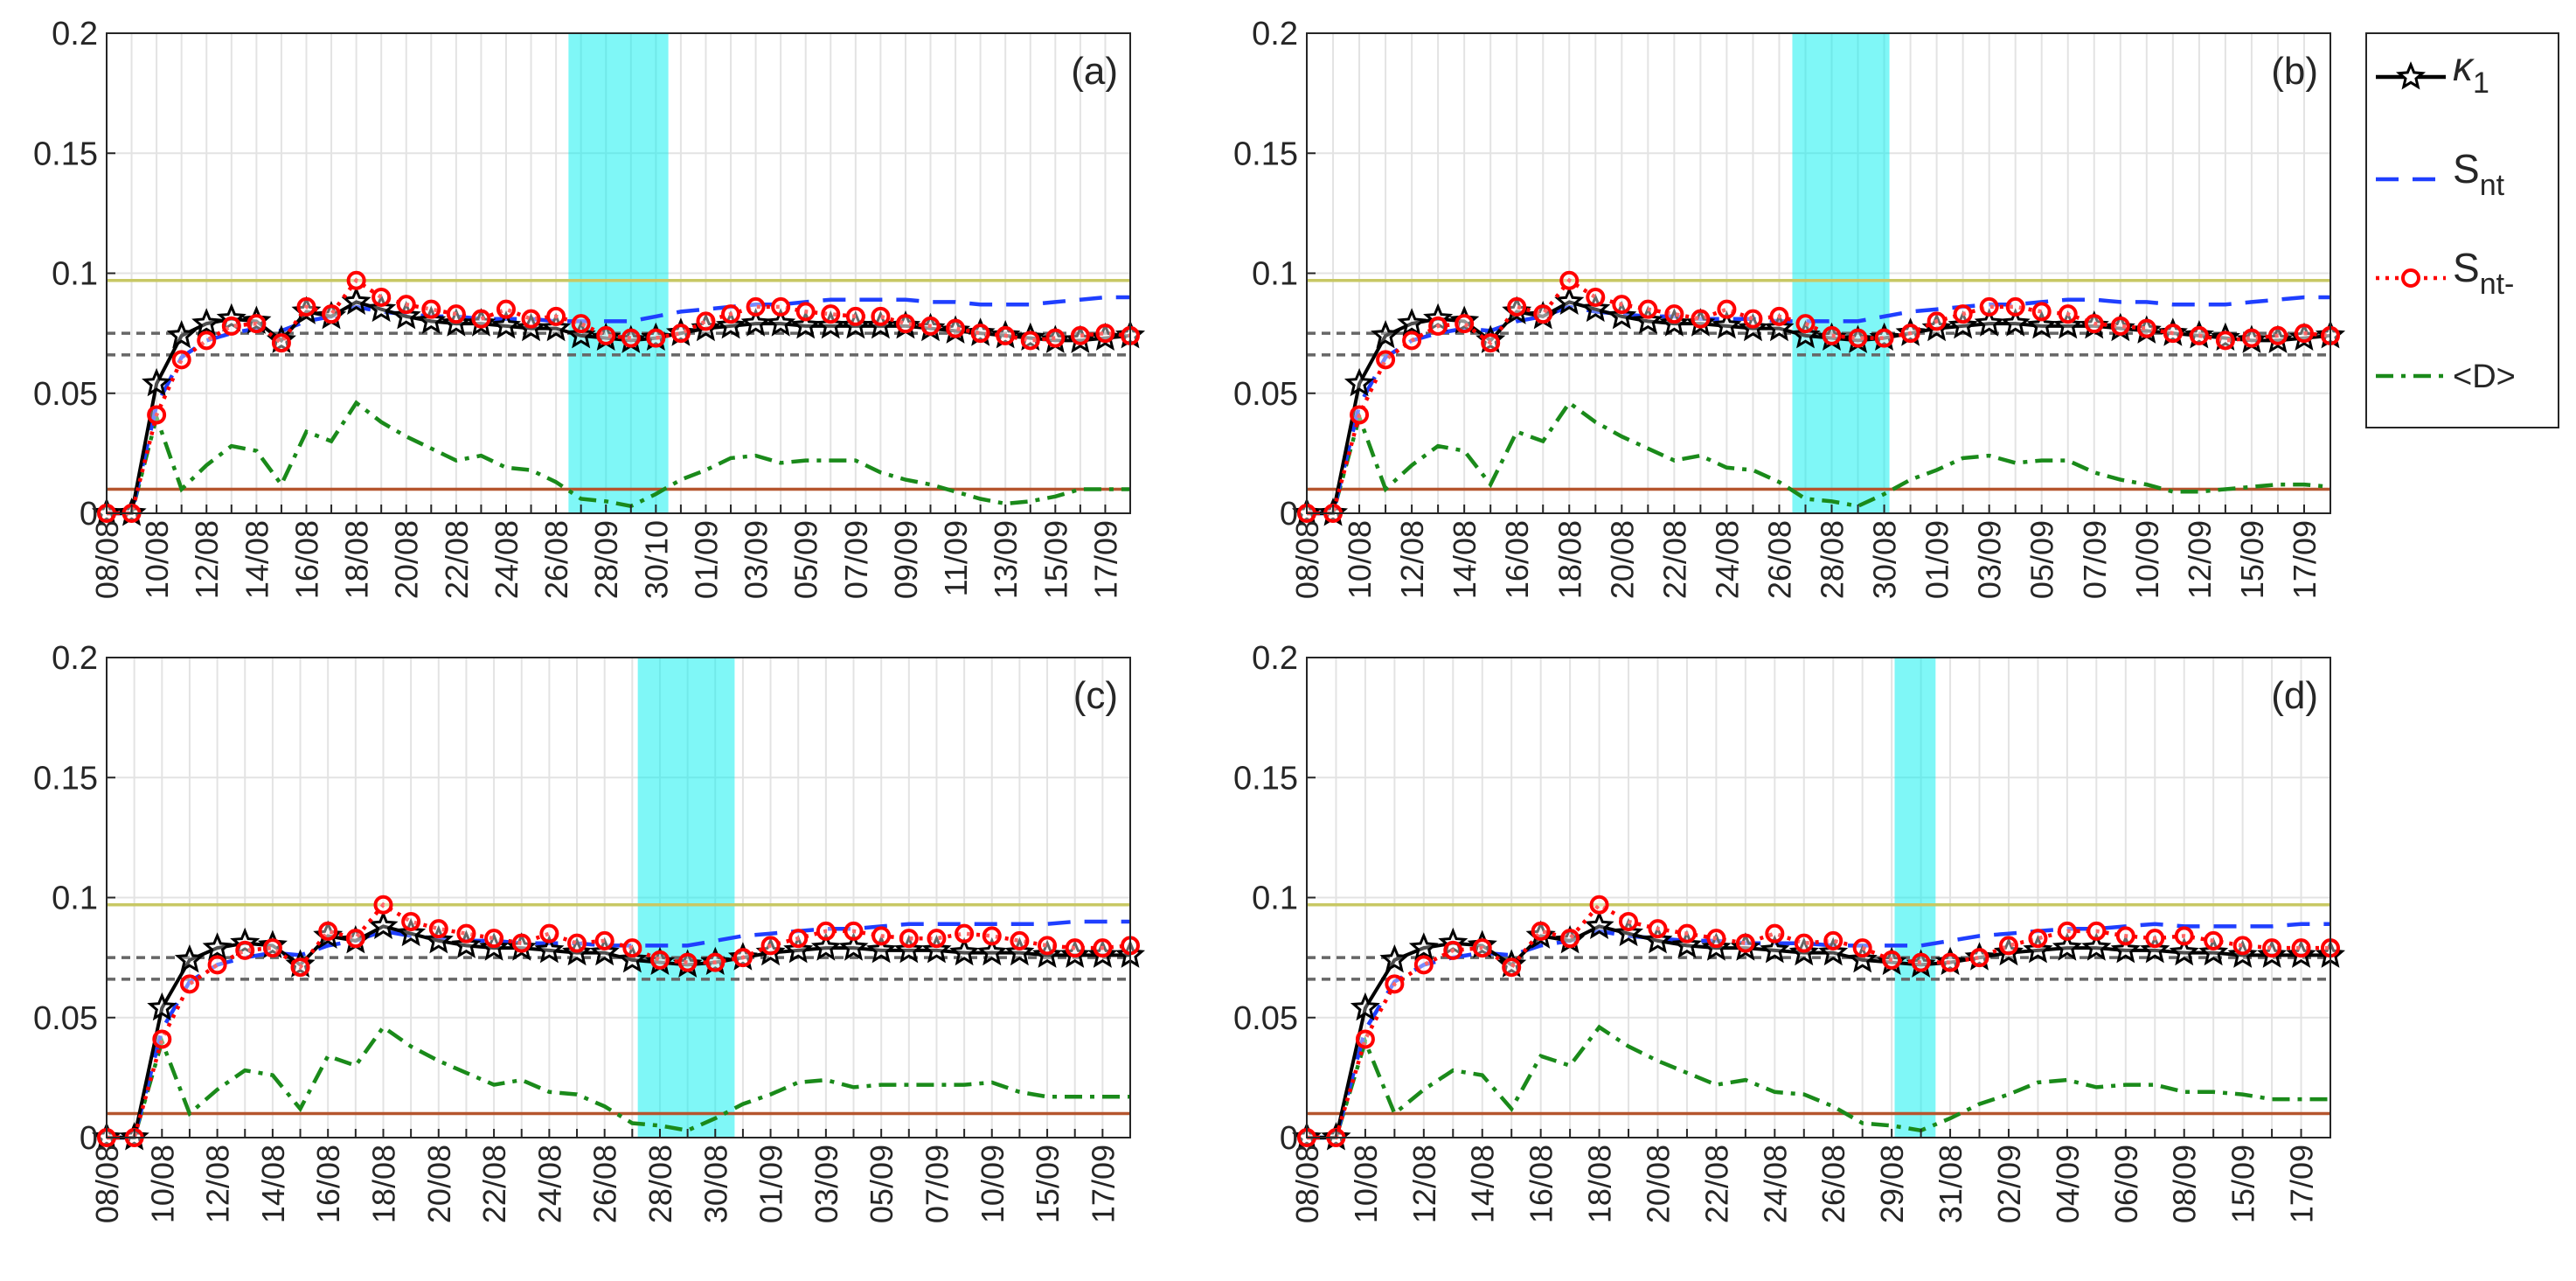 This screenshot has height=1281, width=2576. What do you see at coordinates (89, 514) in the screenshot?
I see `y-tick-label: 0` at bounding box center [89, 514].